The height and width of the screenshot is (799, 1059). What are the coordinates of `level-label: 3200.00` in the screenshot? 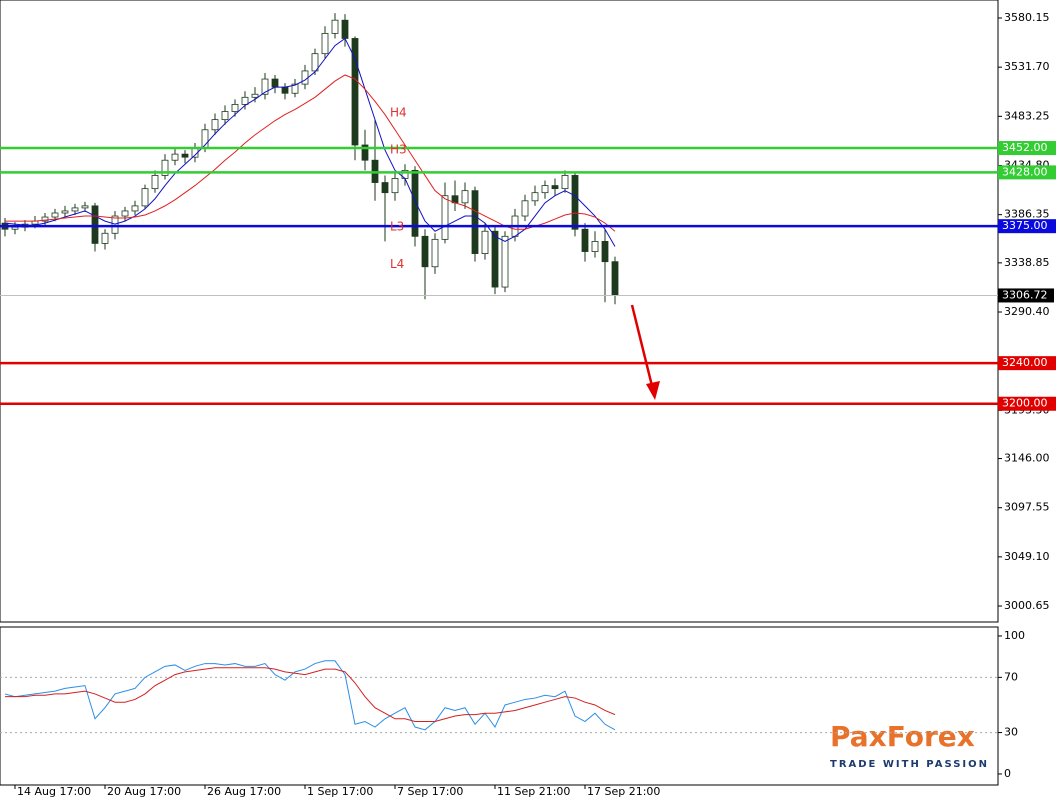 It's located at (1025, 403).